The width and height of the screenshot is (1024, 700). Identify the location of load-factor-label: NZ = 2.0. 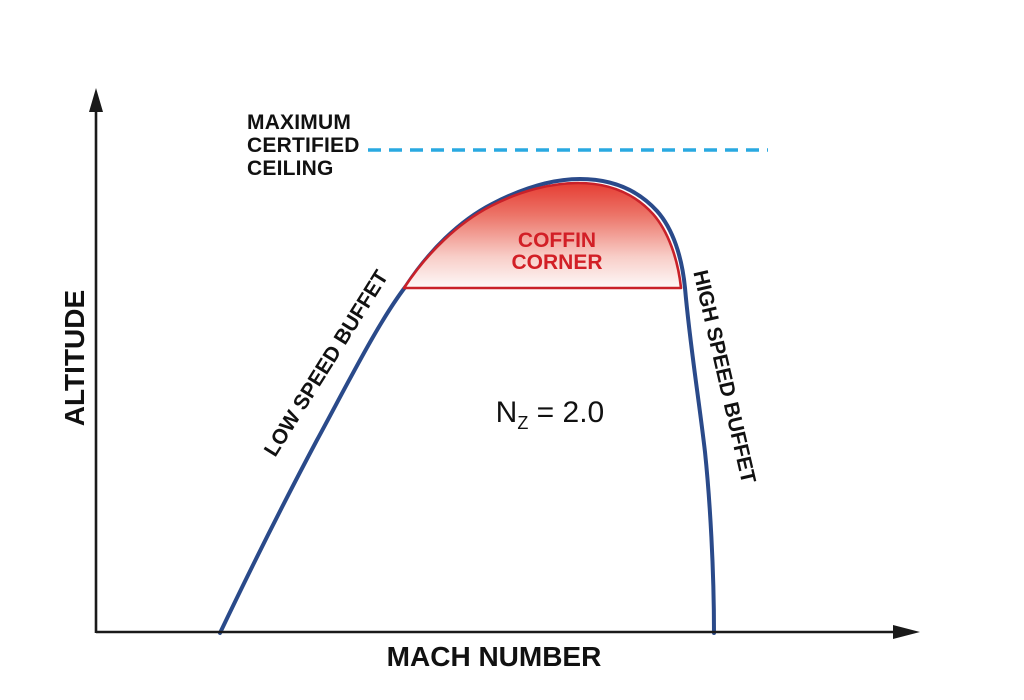
(542, 397).